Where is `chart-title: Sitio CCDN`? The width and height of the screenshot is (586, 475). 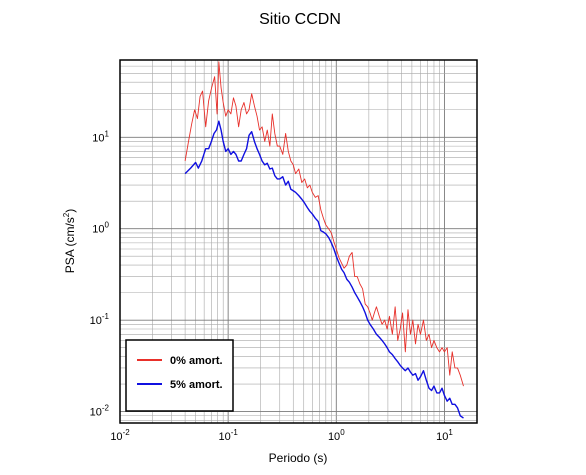 chart-title: Sitio CCDN is located at coordinates (300, 19).